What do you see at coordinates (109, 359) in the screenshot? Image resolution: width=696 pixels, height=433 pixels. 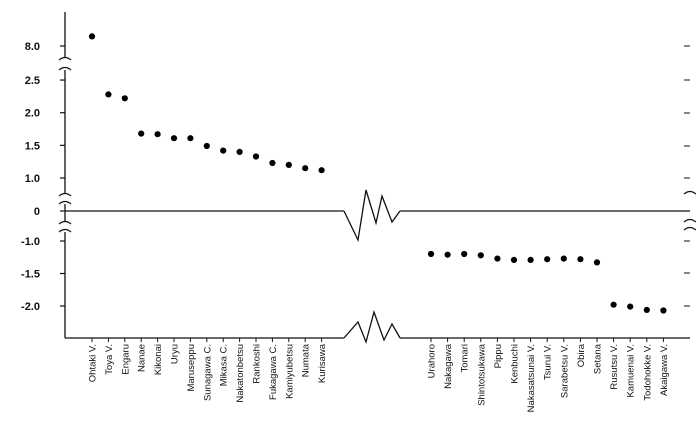 I see `x-tick-label: Toya V.` at bounding box center [109, 359].